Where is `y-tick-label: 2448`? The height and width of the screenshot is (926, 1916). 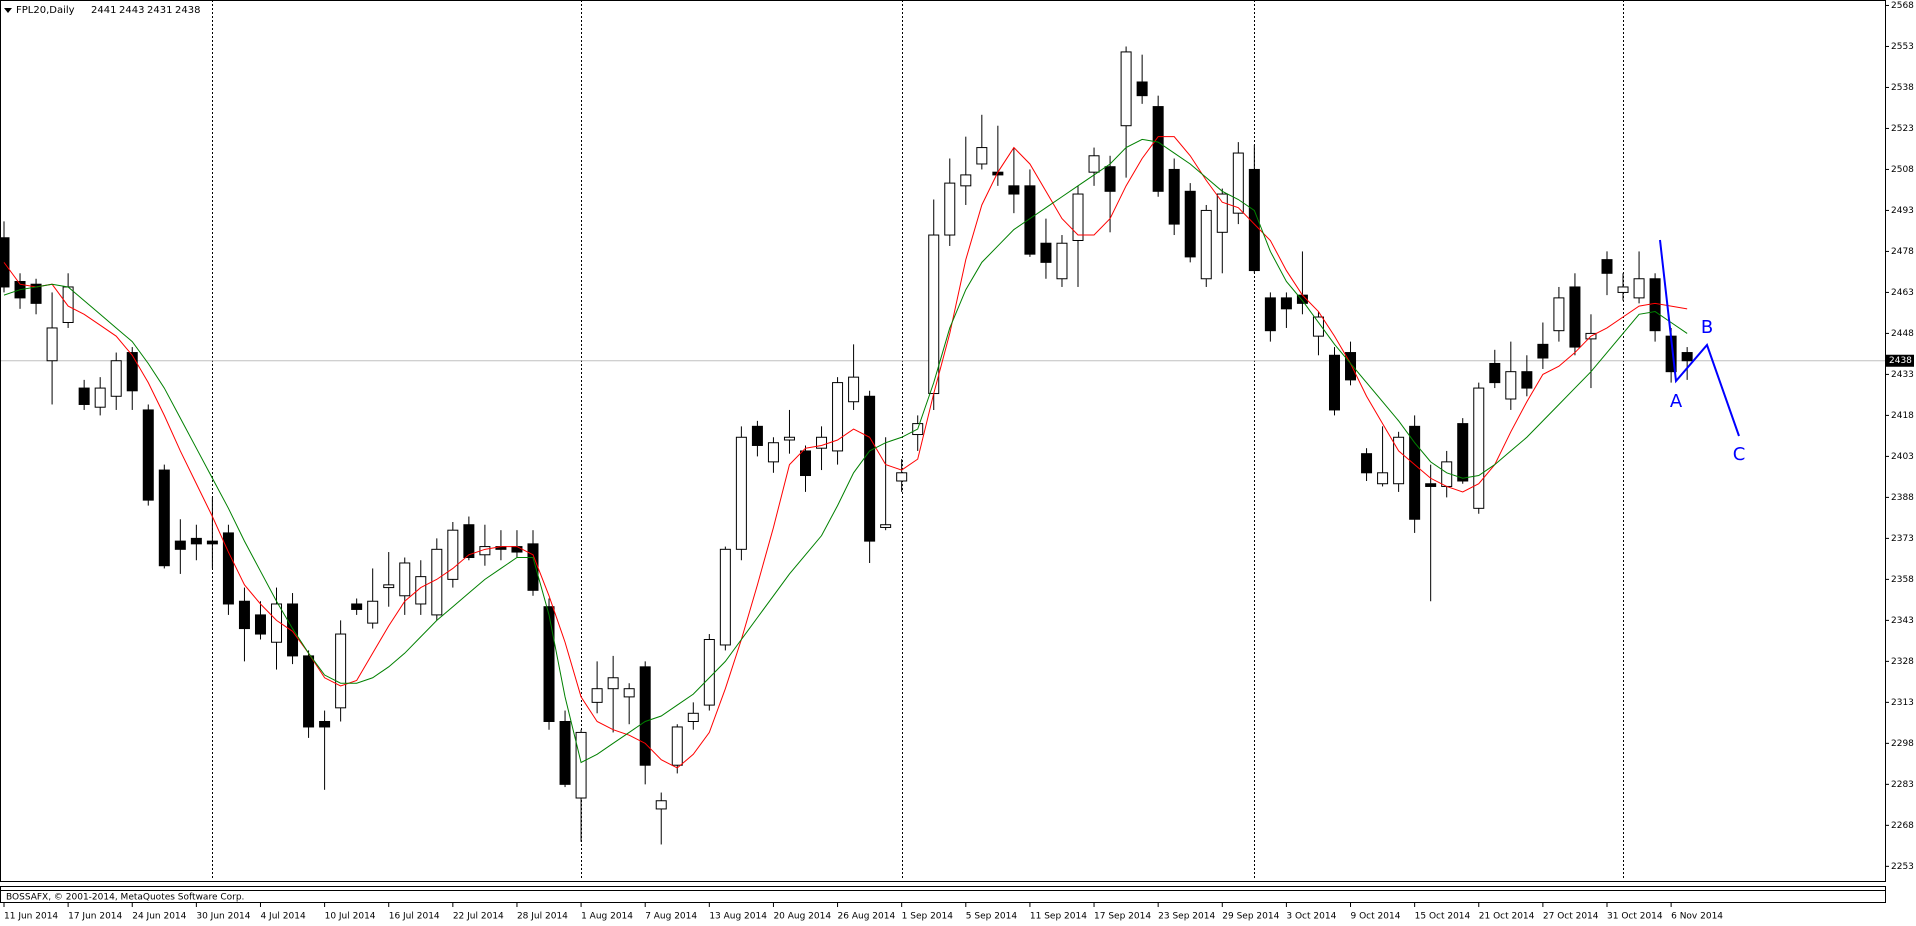
y-tick-label: 2448 is located at coordinates (1902, 334).